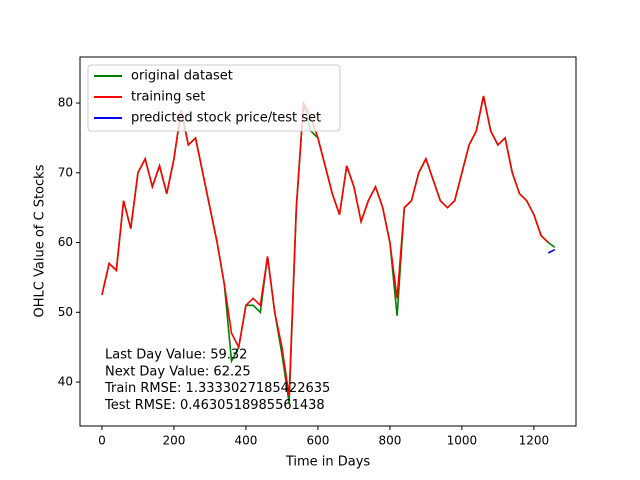 The height and width of the screenshot is (480, 640). Describe the element at coordinates (551, 251) in the screenshot. I see `series-line` at that location.